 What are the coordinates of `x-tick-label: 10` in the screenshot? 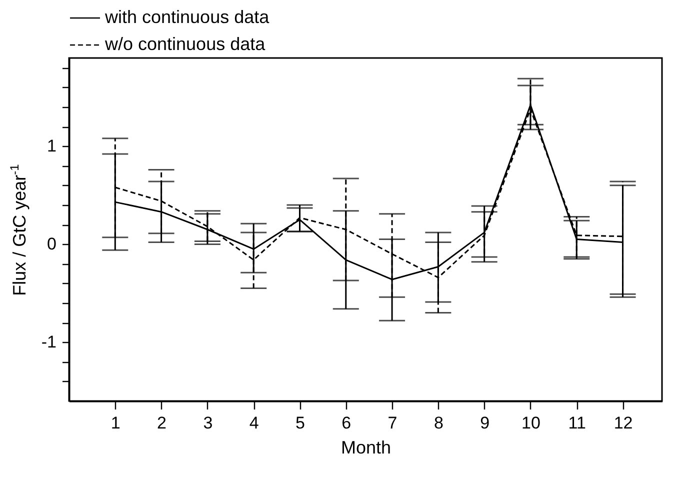 It's located at (531, 423).